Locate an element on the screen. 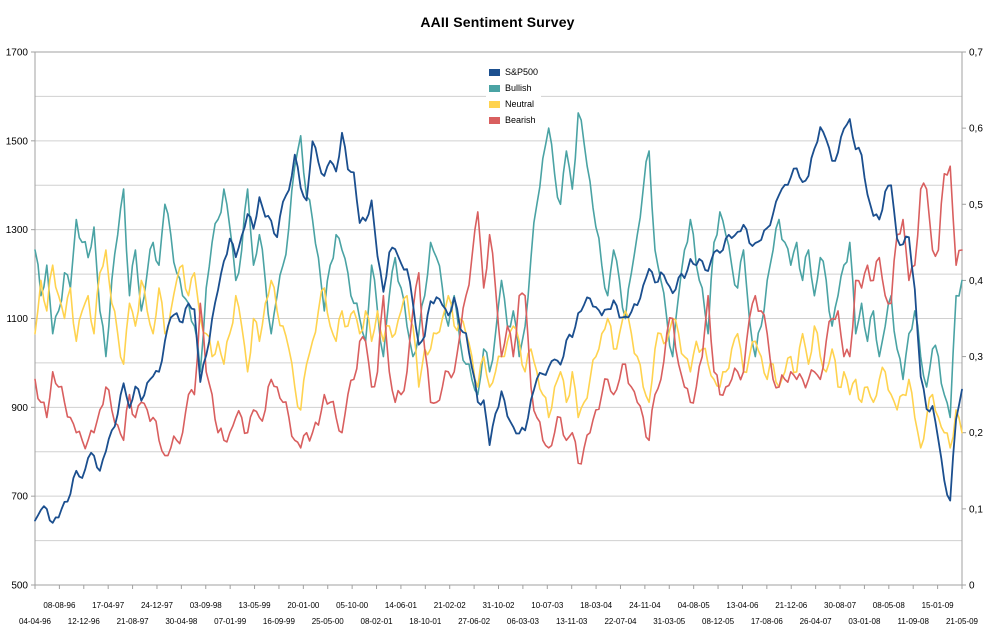 Image resolution: width=995 pixels, height=632 pixels. svg-text: 18-03-04 is located at coordinates (596, 605).